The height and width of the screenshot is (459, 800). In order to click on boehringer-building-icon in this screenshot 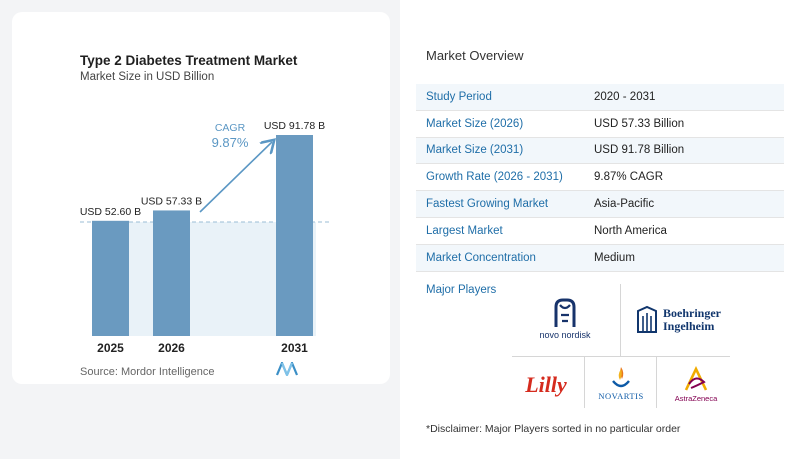, I will do `click(647, 319)`.